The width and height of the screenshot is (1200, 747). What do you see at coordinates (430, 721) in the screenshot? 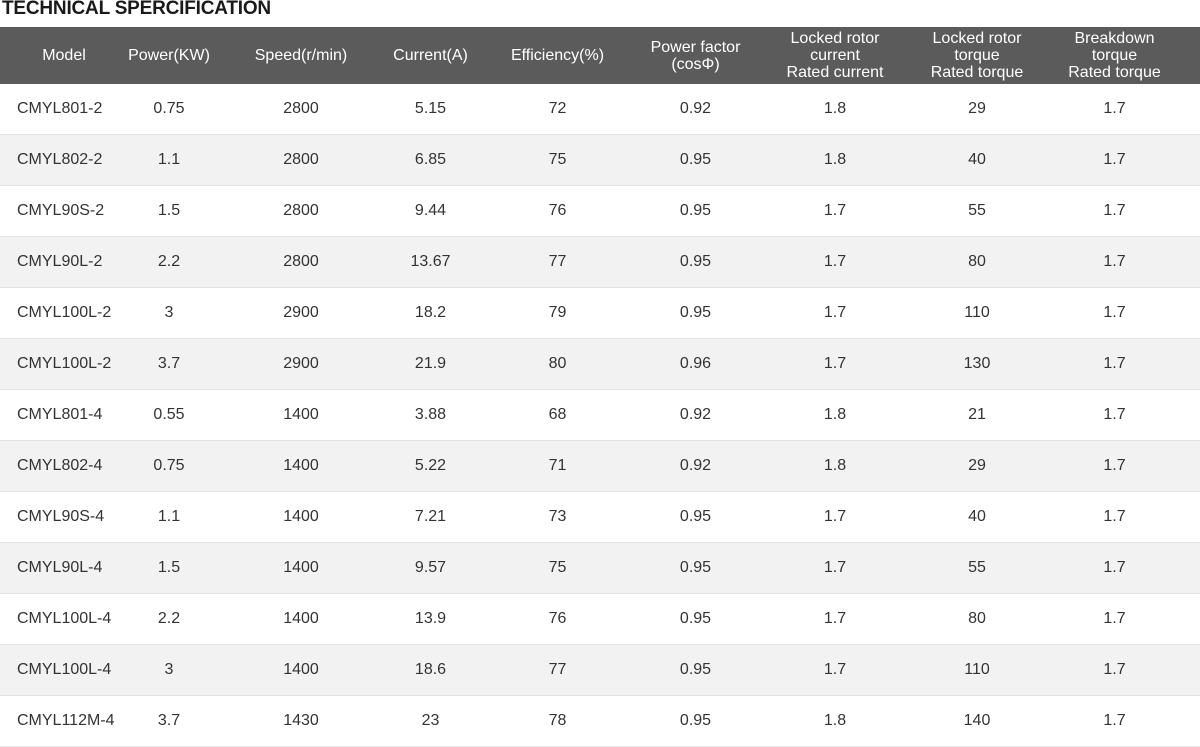
I see `cell-current: 23` at bounding box center [430, 721].